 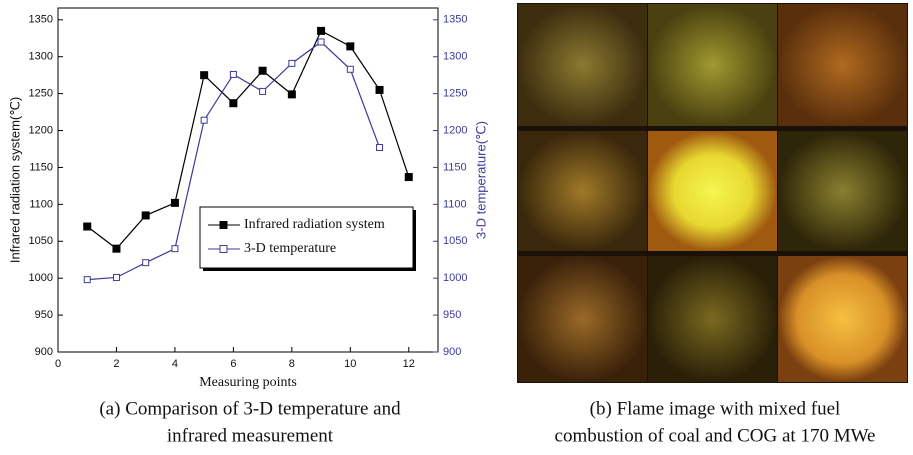 What do you see at coordinates (715, 435) in the screenshot?
I see `caption: combustion of coal and COG at 170 MWe` at bounding box center [715, 435].